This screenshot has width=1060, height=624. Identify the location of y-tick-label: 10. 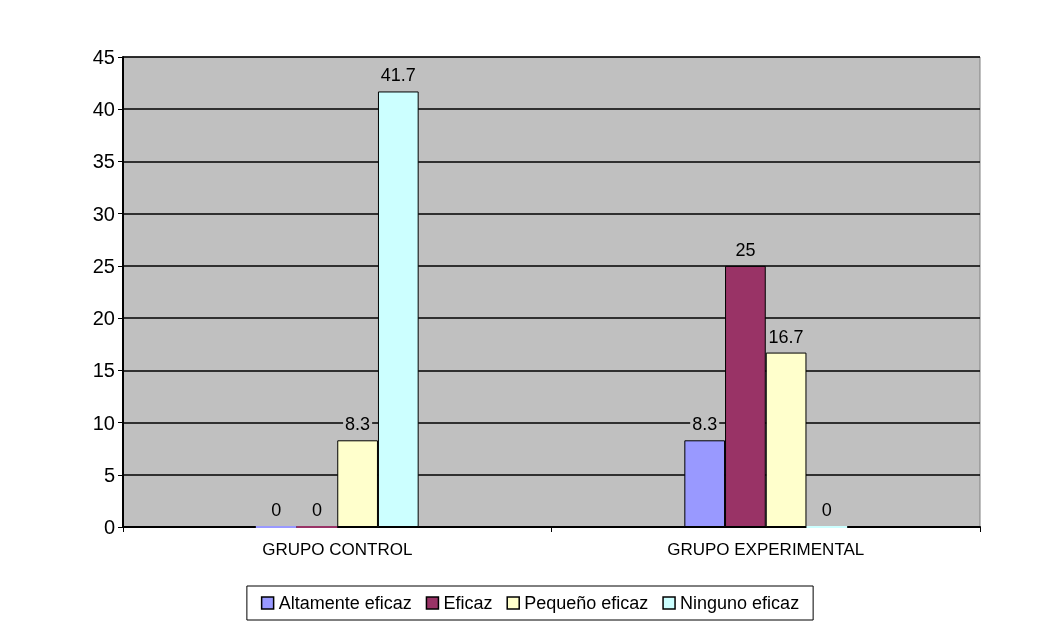
(103, 422).